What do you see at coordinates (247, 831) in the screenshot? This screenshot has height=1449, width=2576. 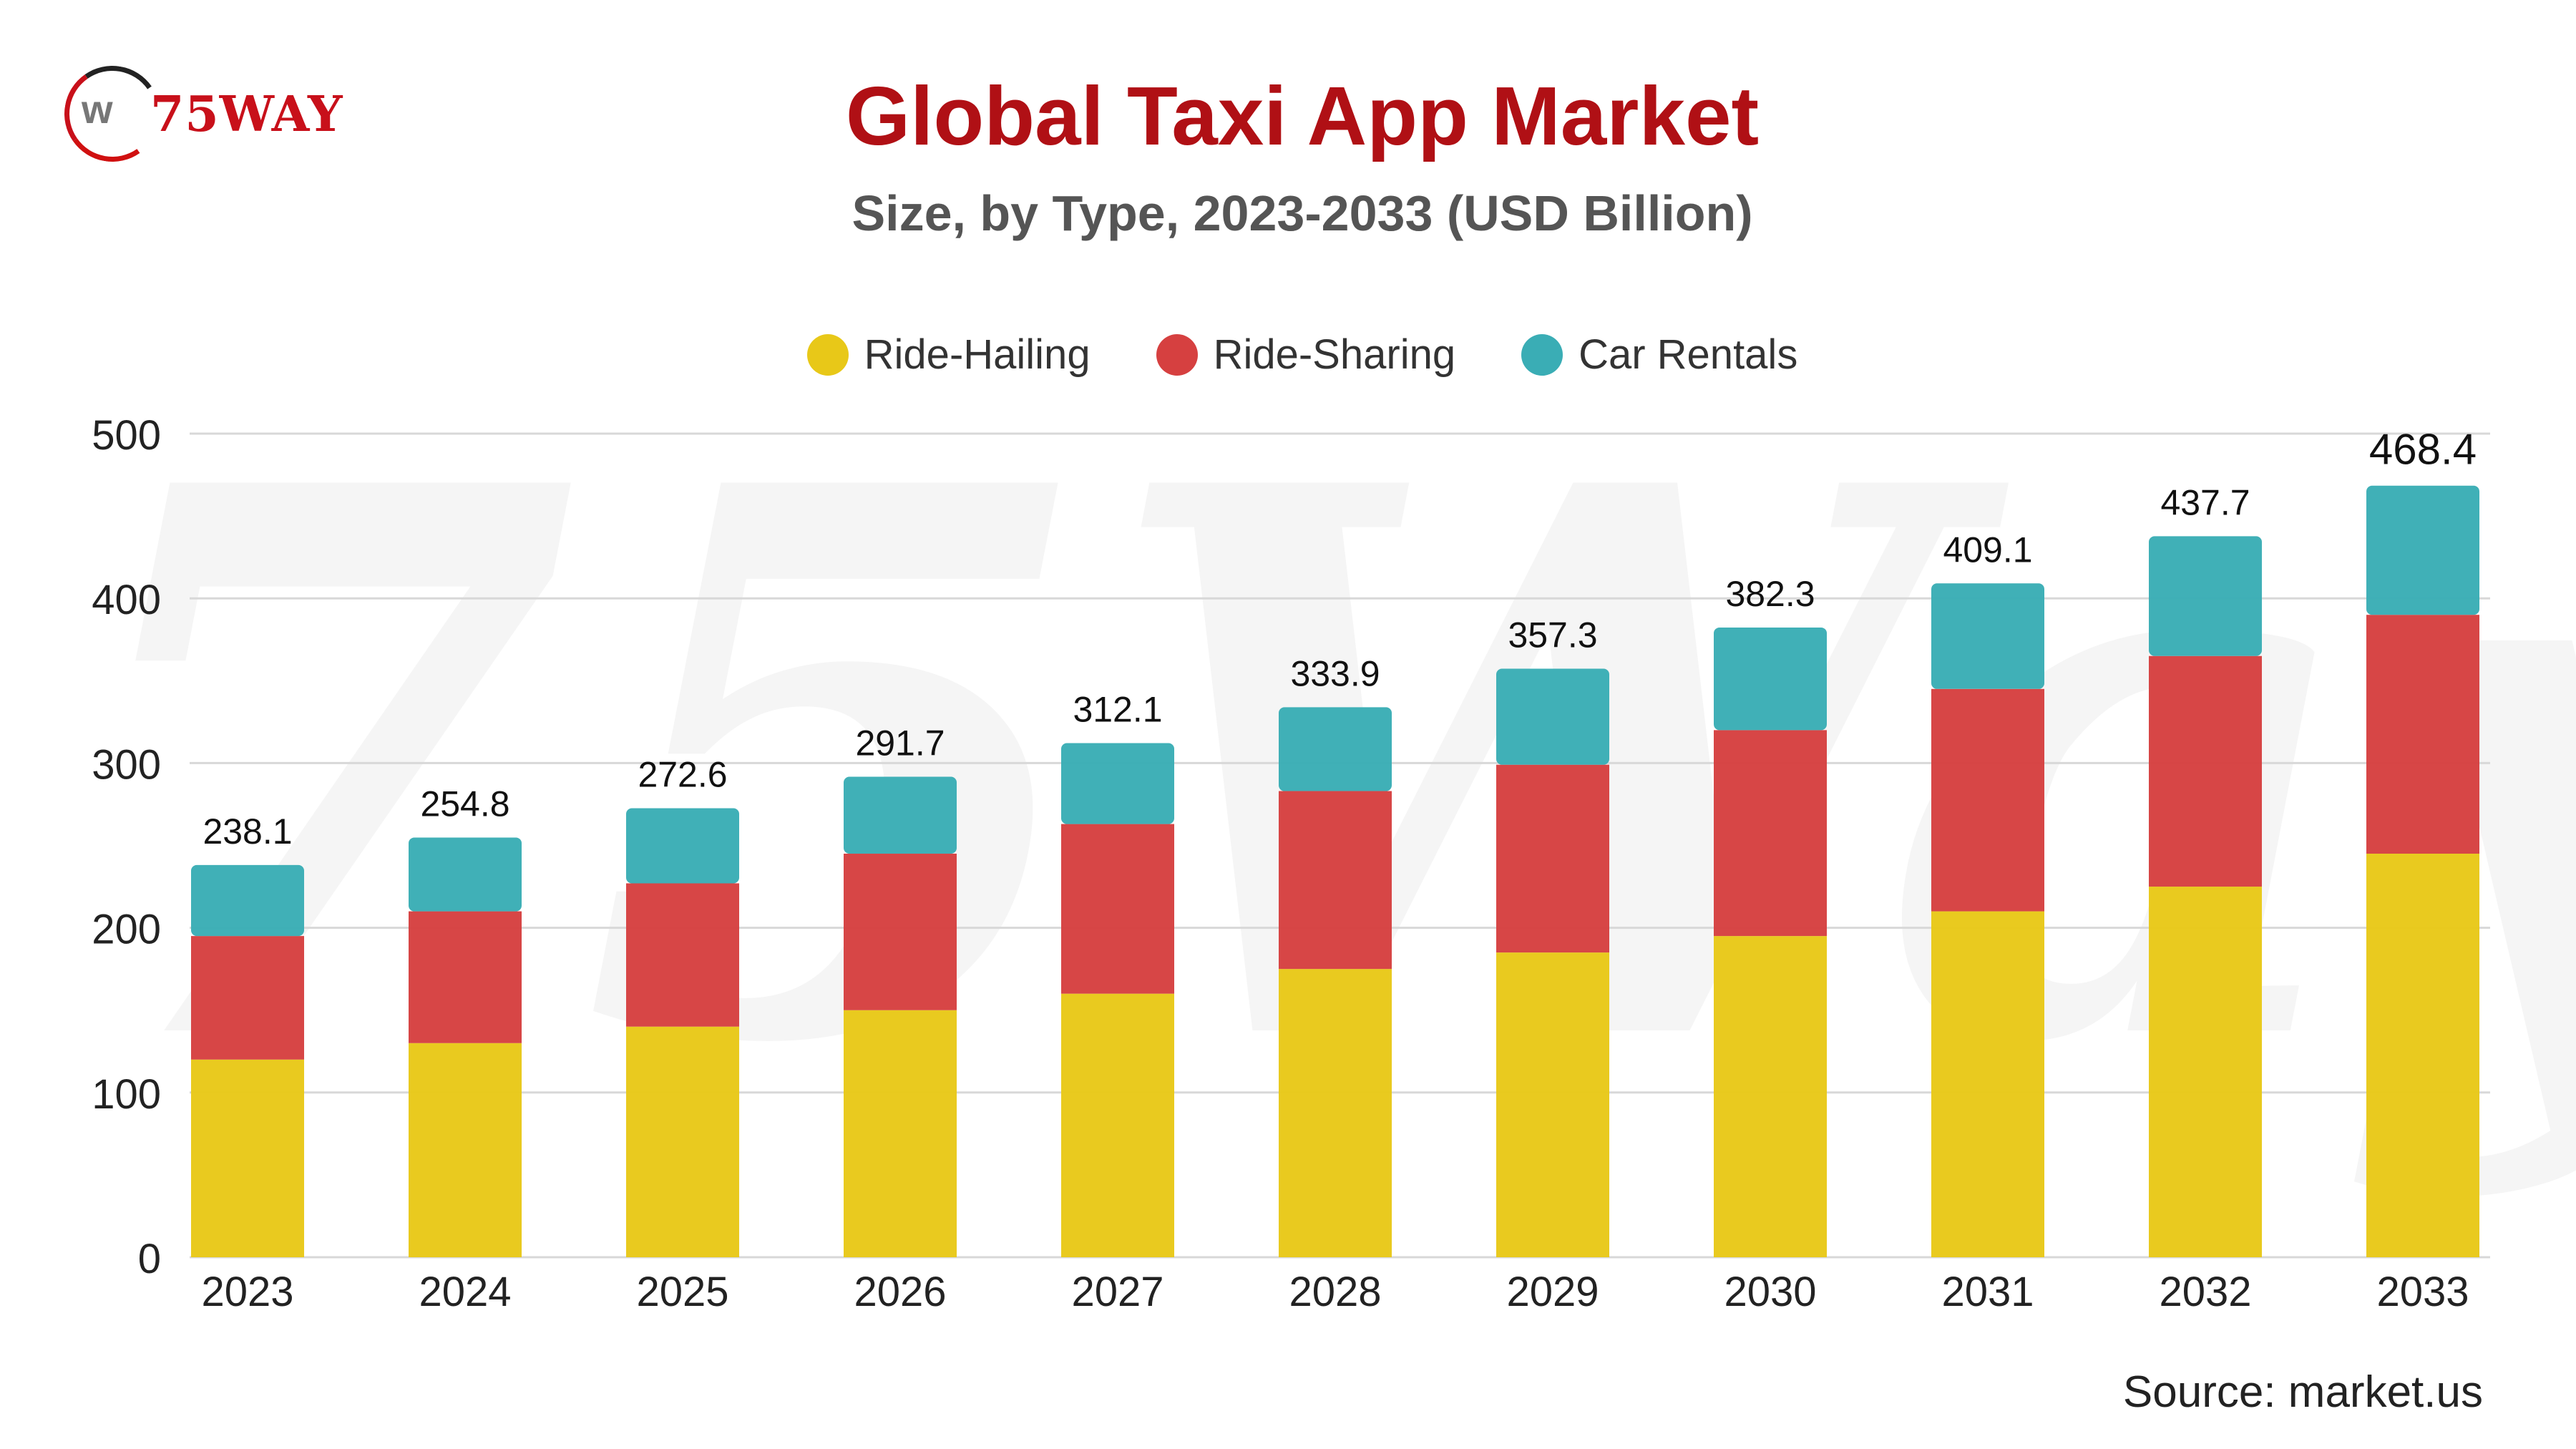 I see `total-data-label: 238.1` at bounding box center [247, 831].